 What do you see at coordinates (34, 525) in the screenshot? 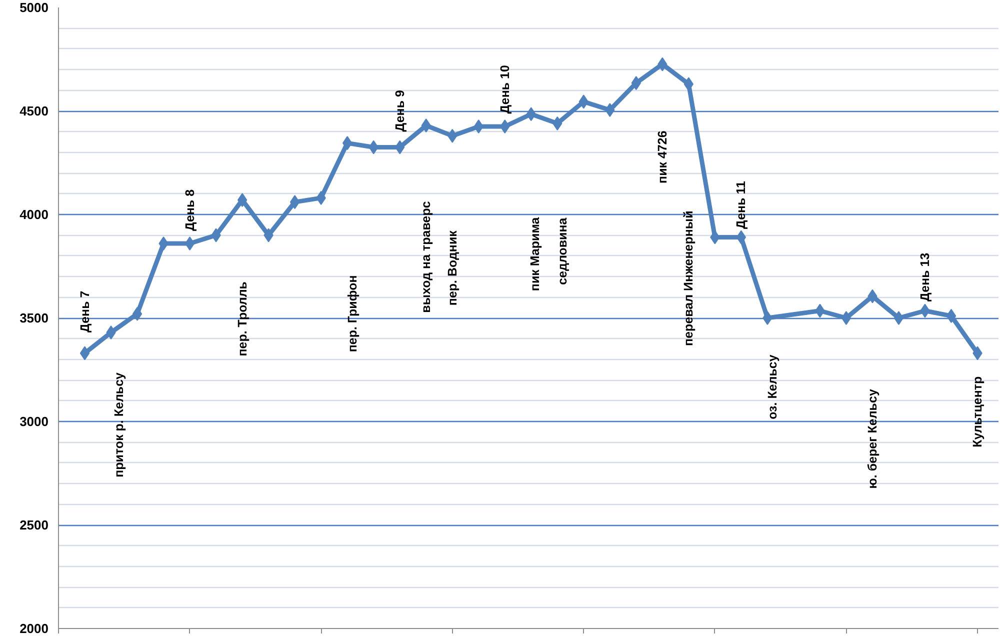
I see `y-tick-label: 2500` at bounding box center [34, 525].